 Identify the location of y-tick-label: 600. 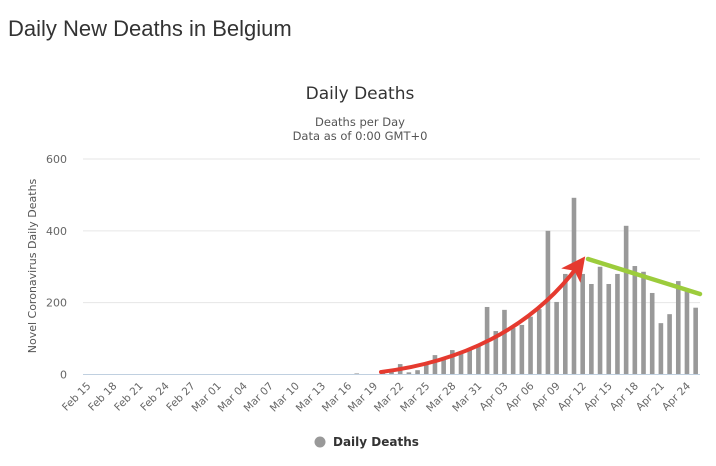
(56, 159).